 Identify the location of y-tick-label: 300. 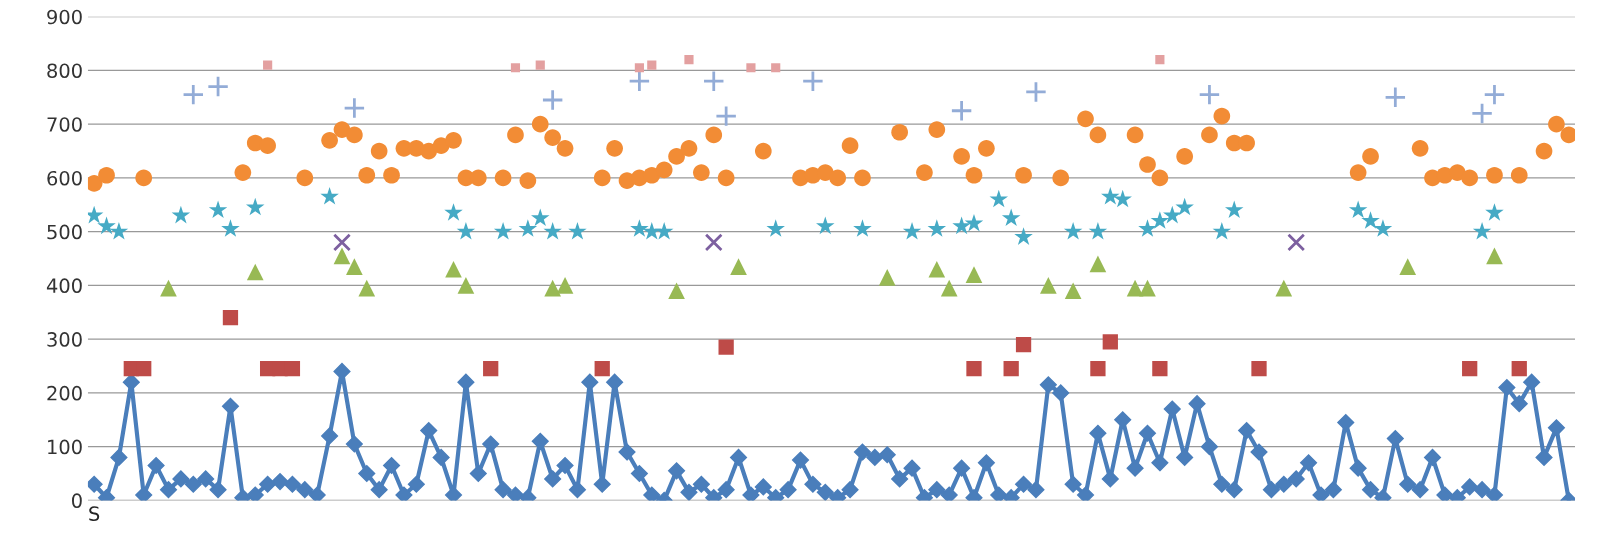
(64, 339).